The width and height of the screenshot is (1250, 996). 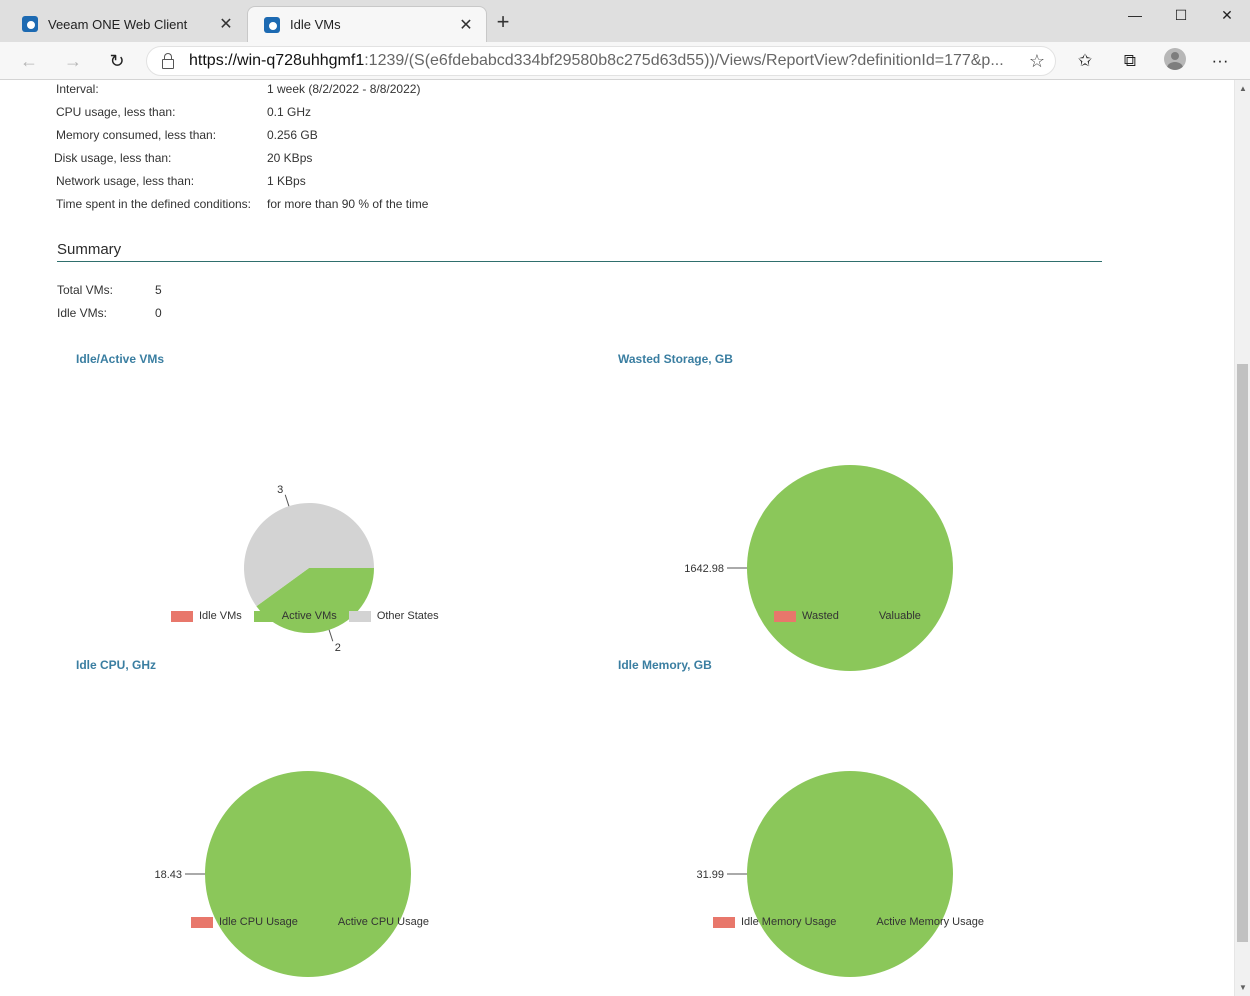 What do you see at coordinates (117, 60) in the screenshot?
I see `refresh-icon: ↻` at bounding box center [117, 60].